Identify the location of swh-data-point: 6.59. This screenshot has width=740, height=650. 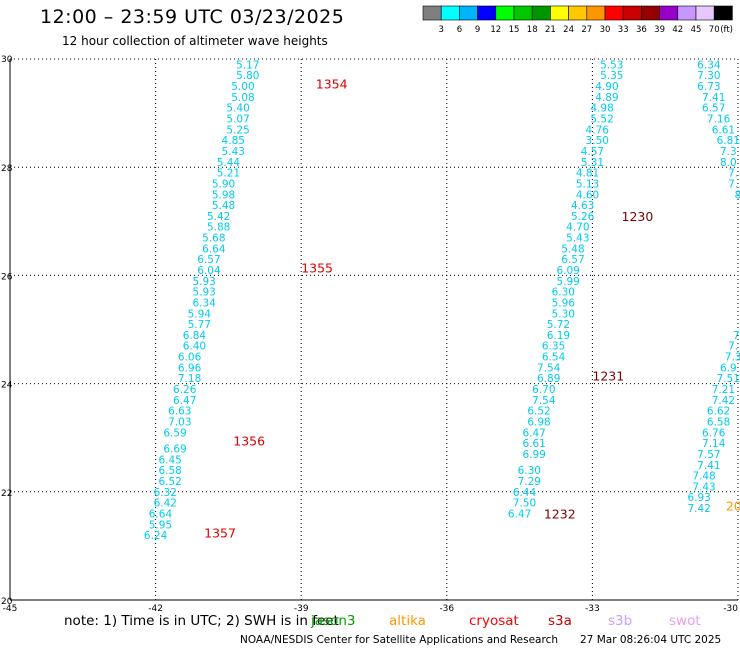
(174, 433).